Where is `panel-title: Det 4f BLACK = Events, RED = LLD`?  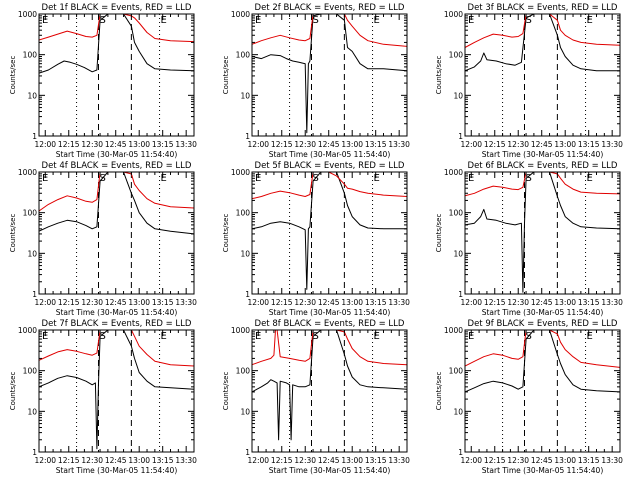
panel-title: Det 4f BLACK = Events, RED = LLD is located at coordinates (117, 166).